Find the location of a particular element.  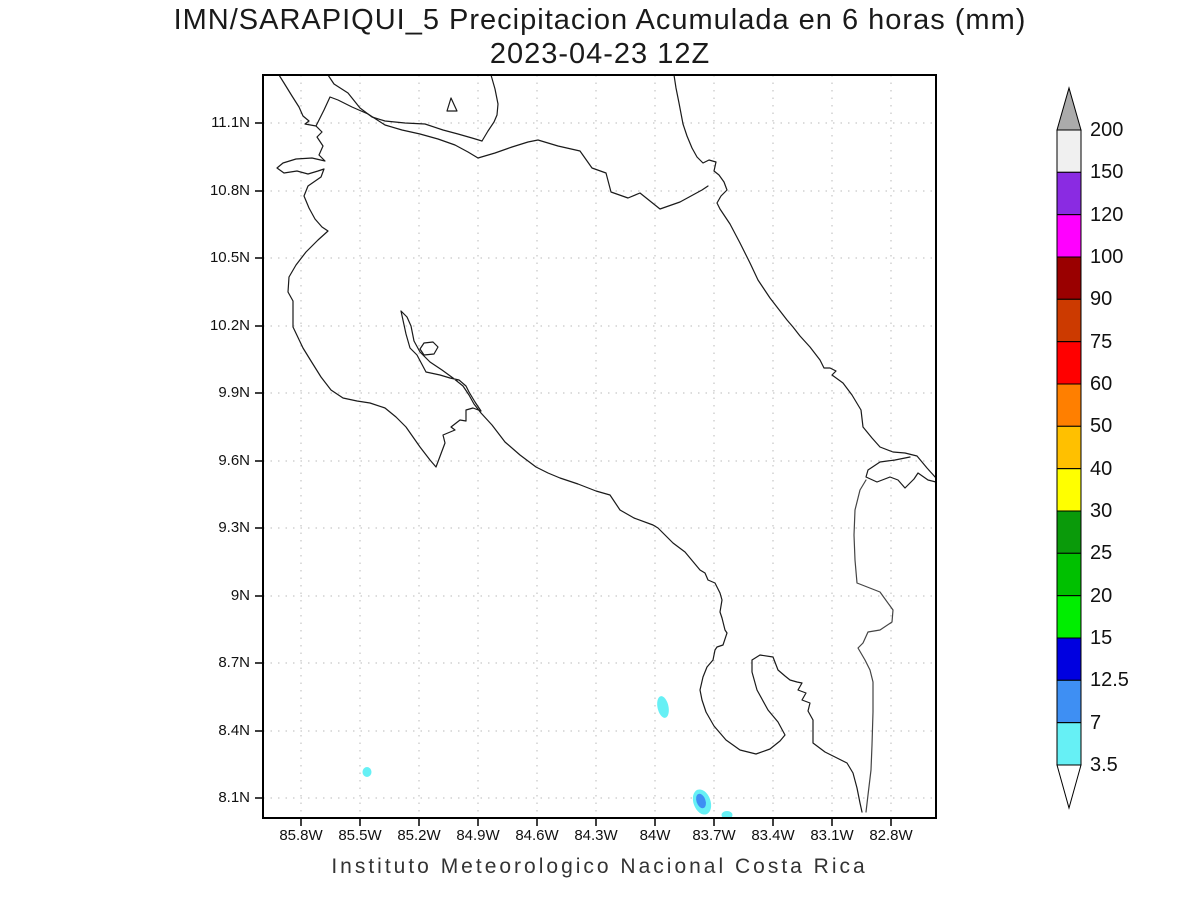

lat-tick-label: 11.1N is located at coordinates (230, 122).